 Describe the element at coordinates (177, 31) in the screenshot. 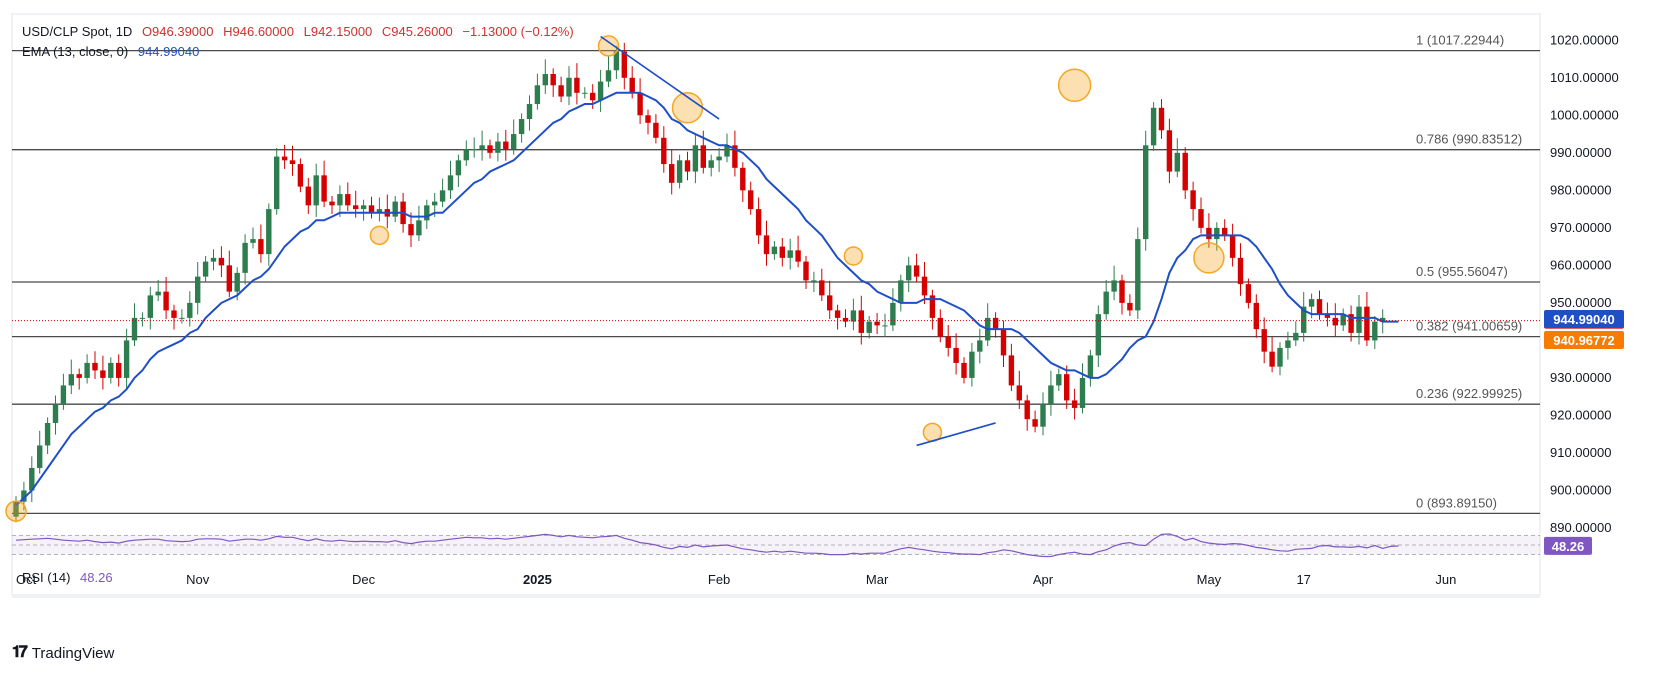

I see `open-value: O946.39000` at that location.